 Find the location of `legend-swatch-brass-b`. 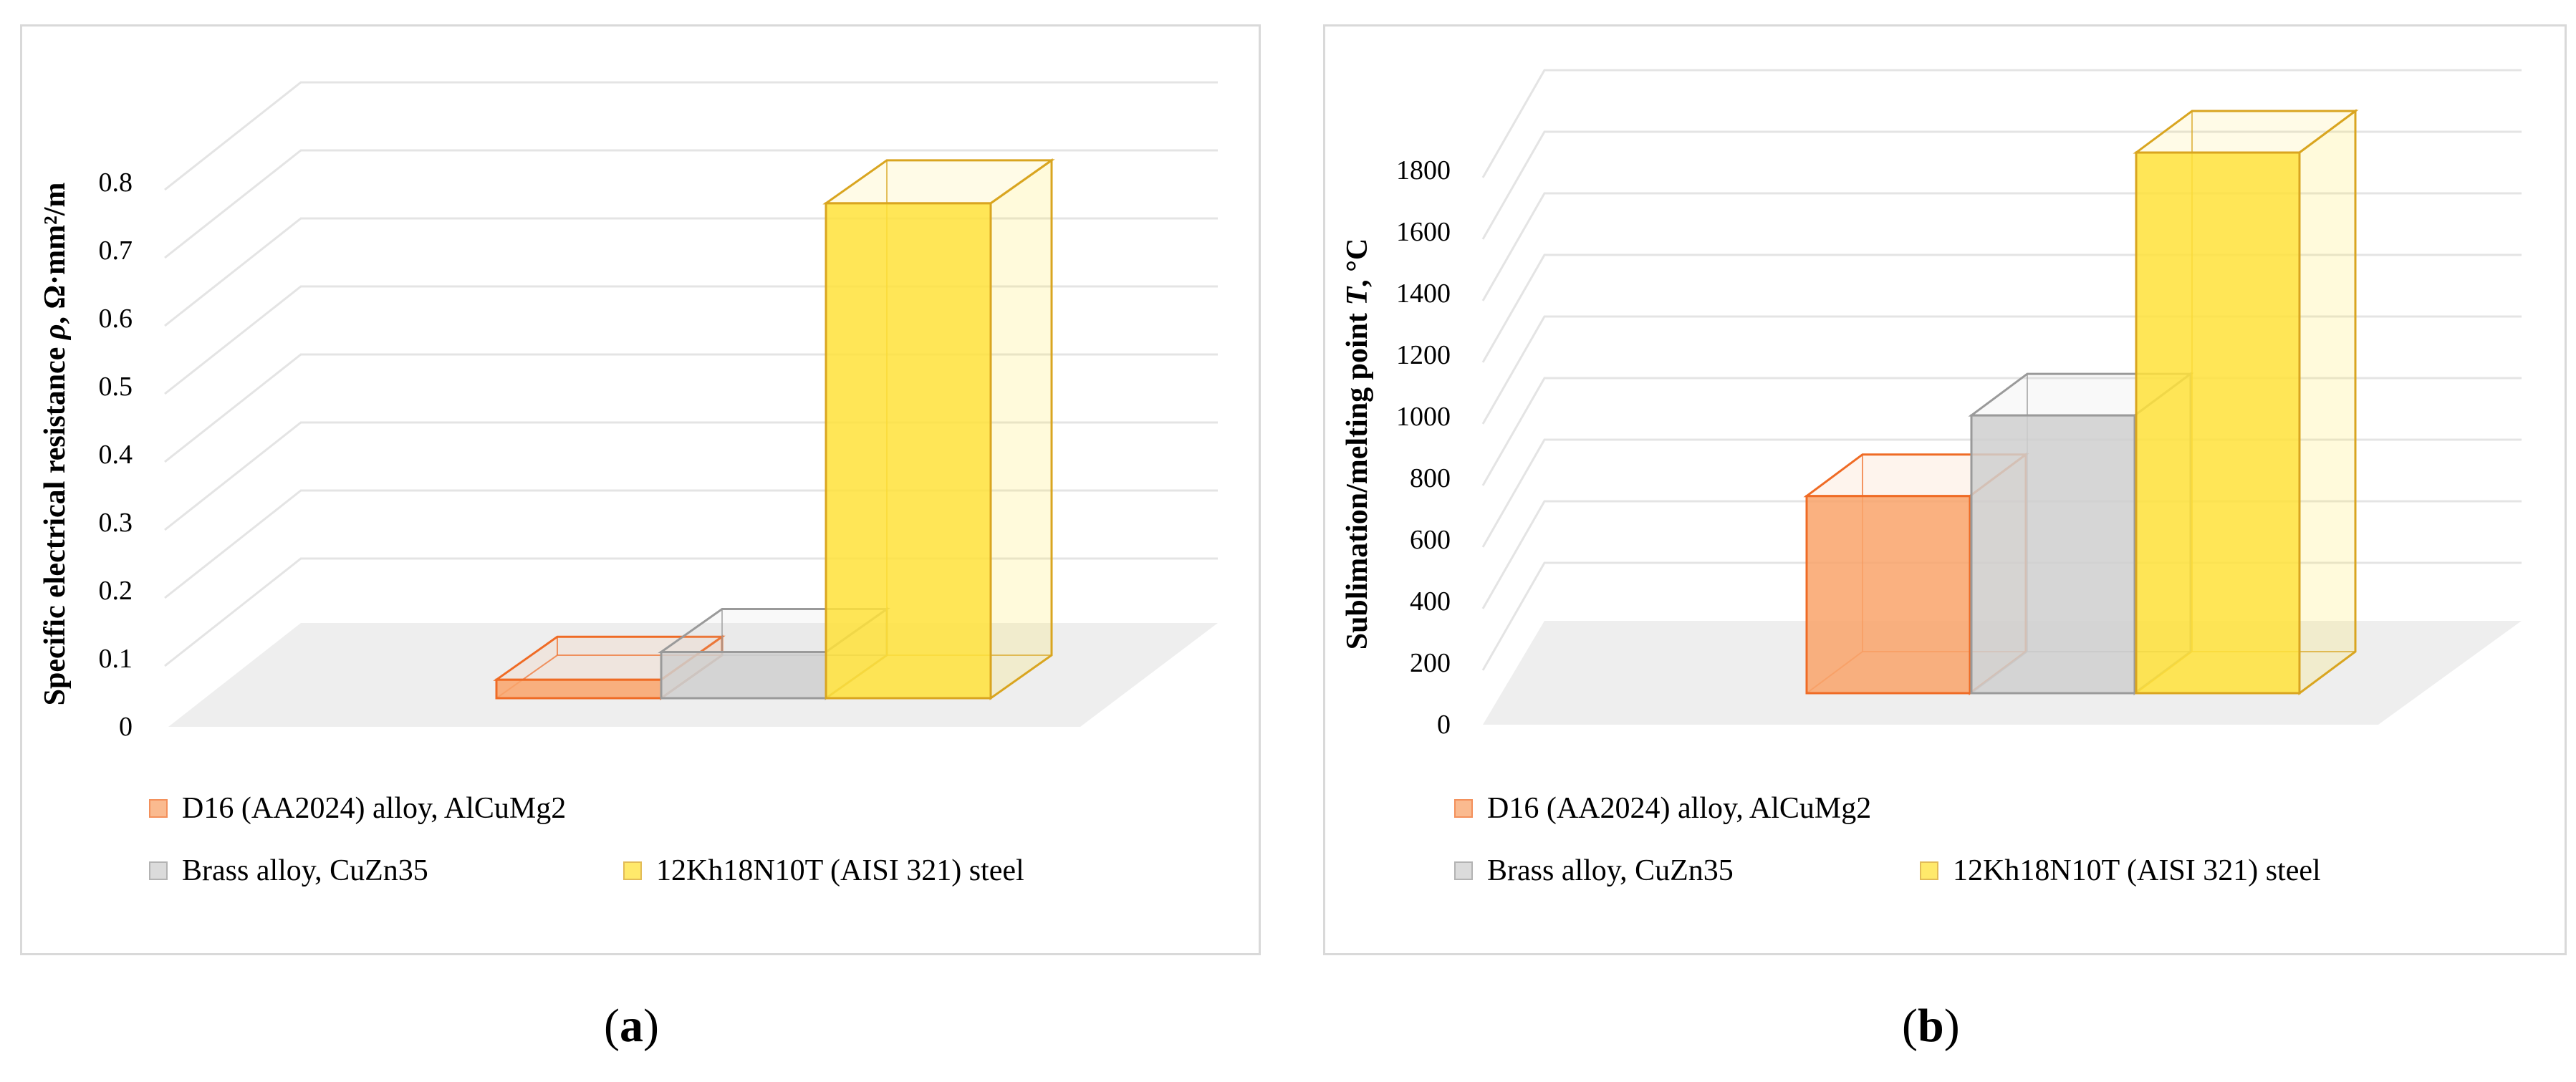

legend-swatch-brass-b is located at coordinates (1463, 870).